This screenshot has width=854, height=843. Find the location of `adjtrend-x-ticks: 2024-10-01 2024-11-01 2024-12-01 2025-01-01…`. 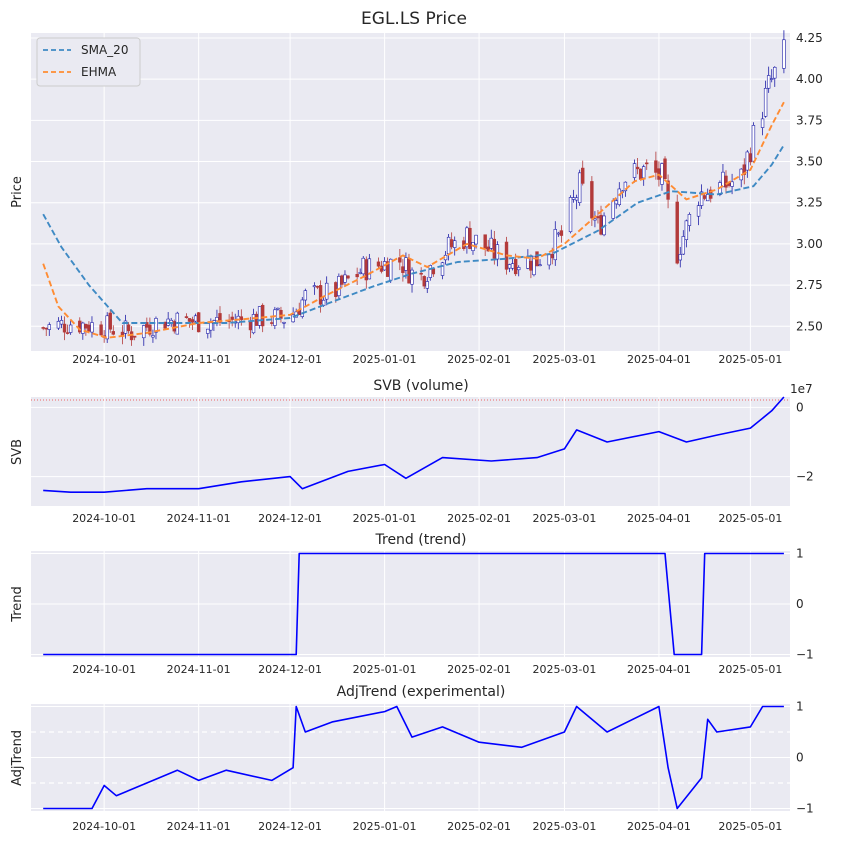

adjtrend-x-ticks: 2024-10-01 2024-11-01 2024-12-01 2025-01-01… is located at coordinates (427, 826).